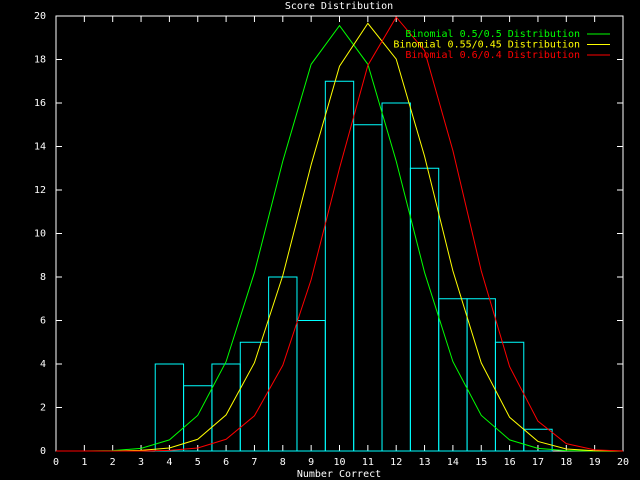  Describe the element at coordinates (198, 462) in the screenshot. I see `x-tick-label: 5` at that location.